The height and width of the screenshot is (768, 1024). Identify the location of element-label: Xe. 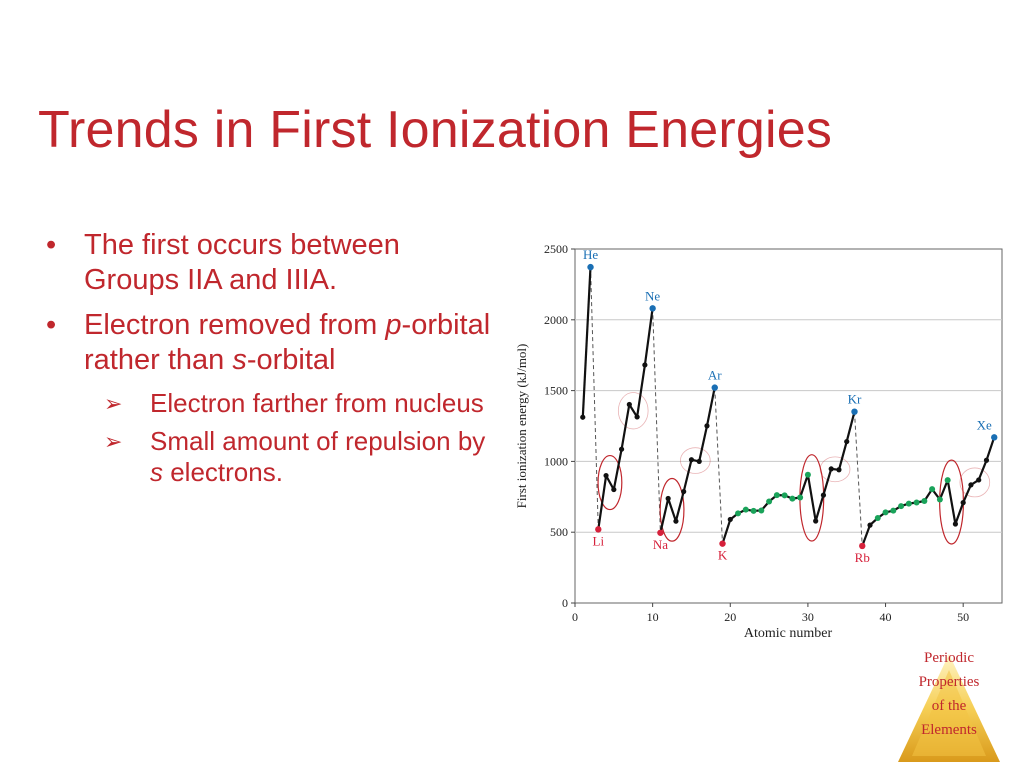
(984, 424).